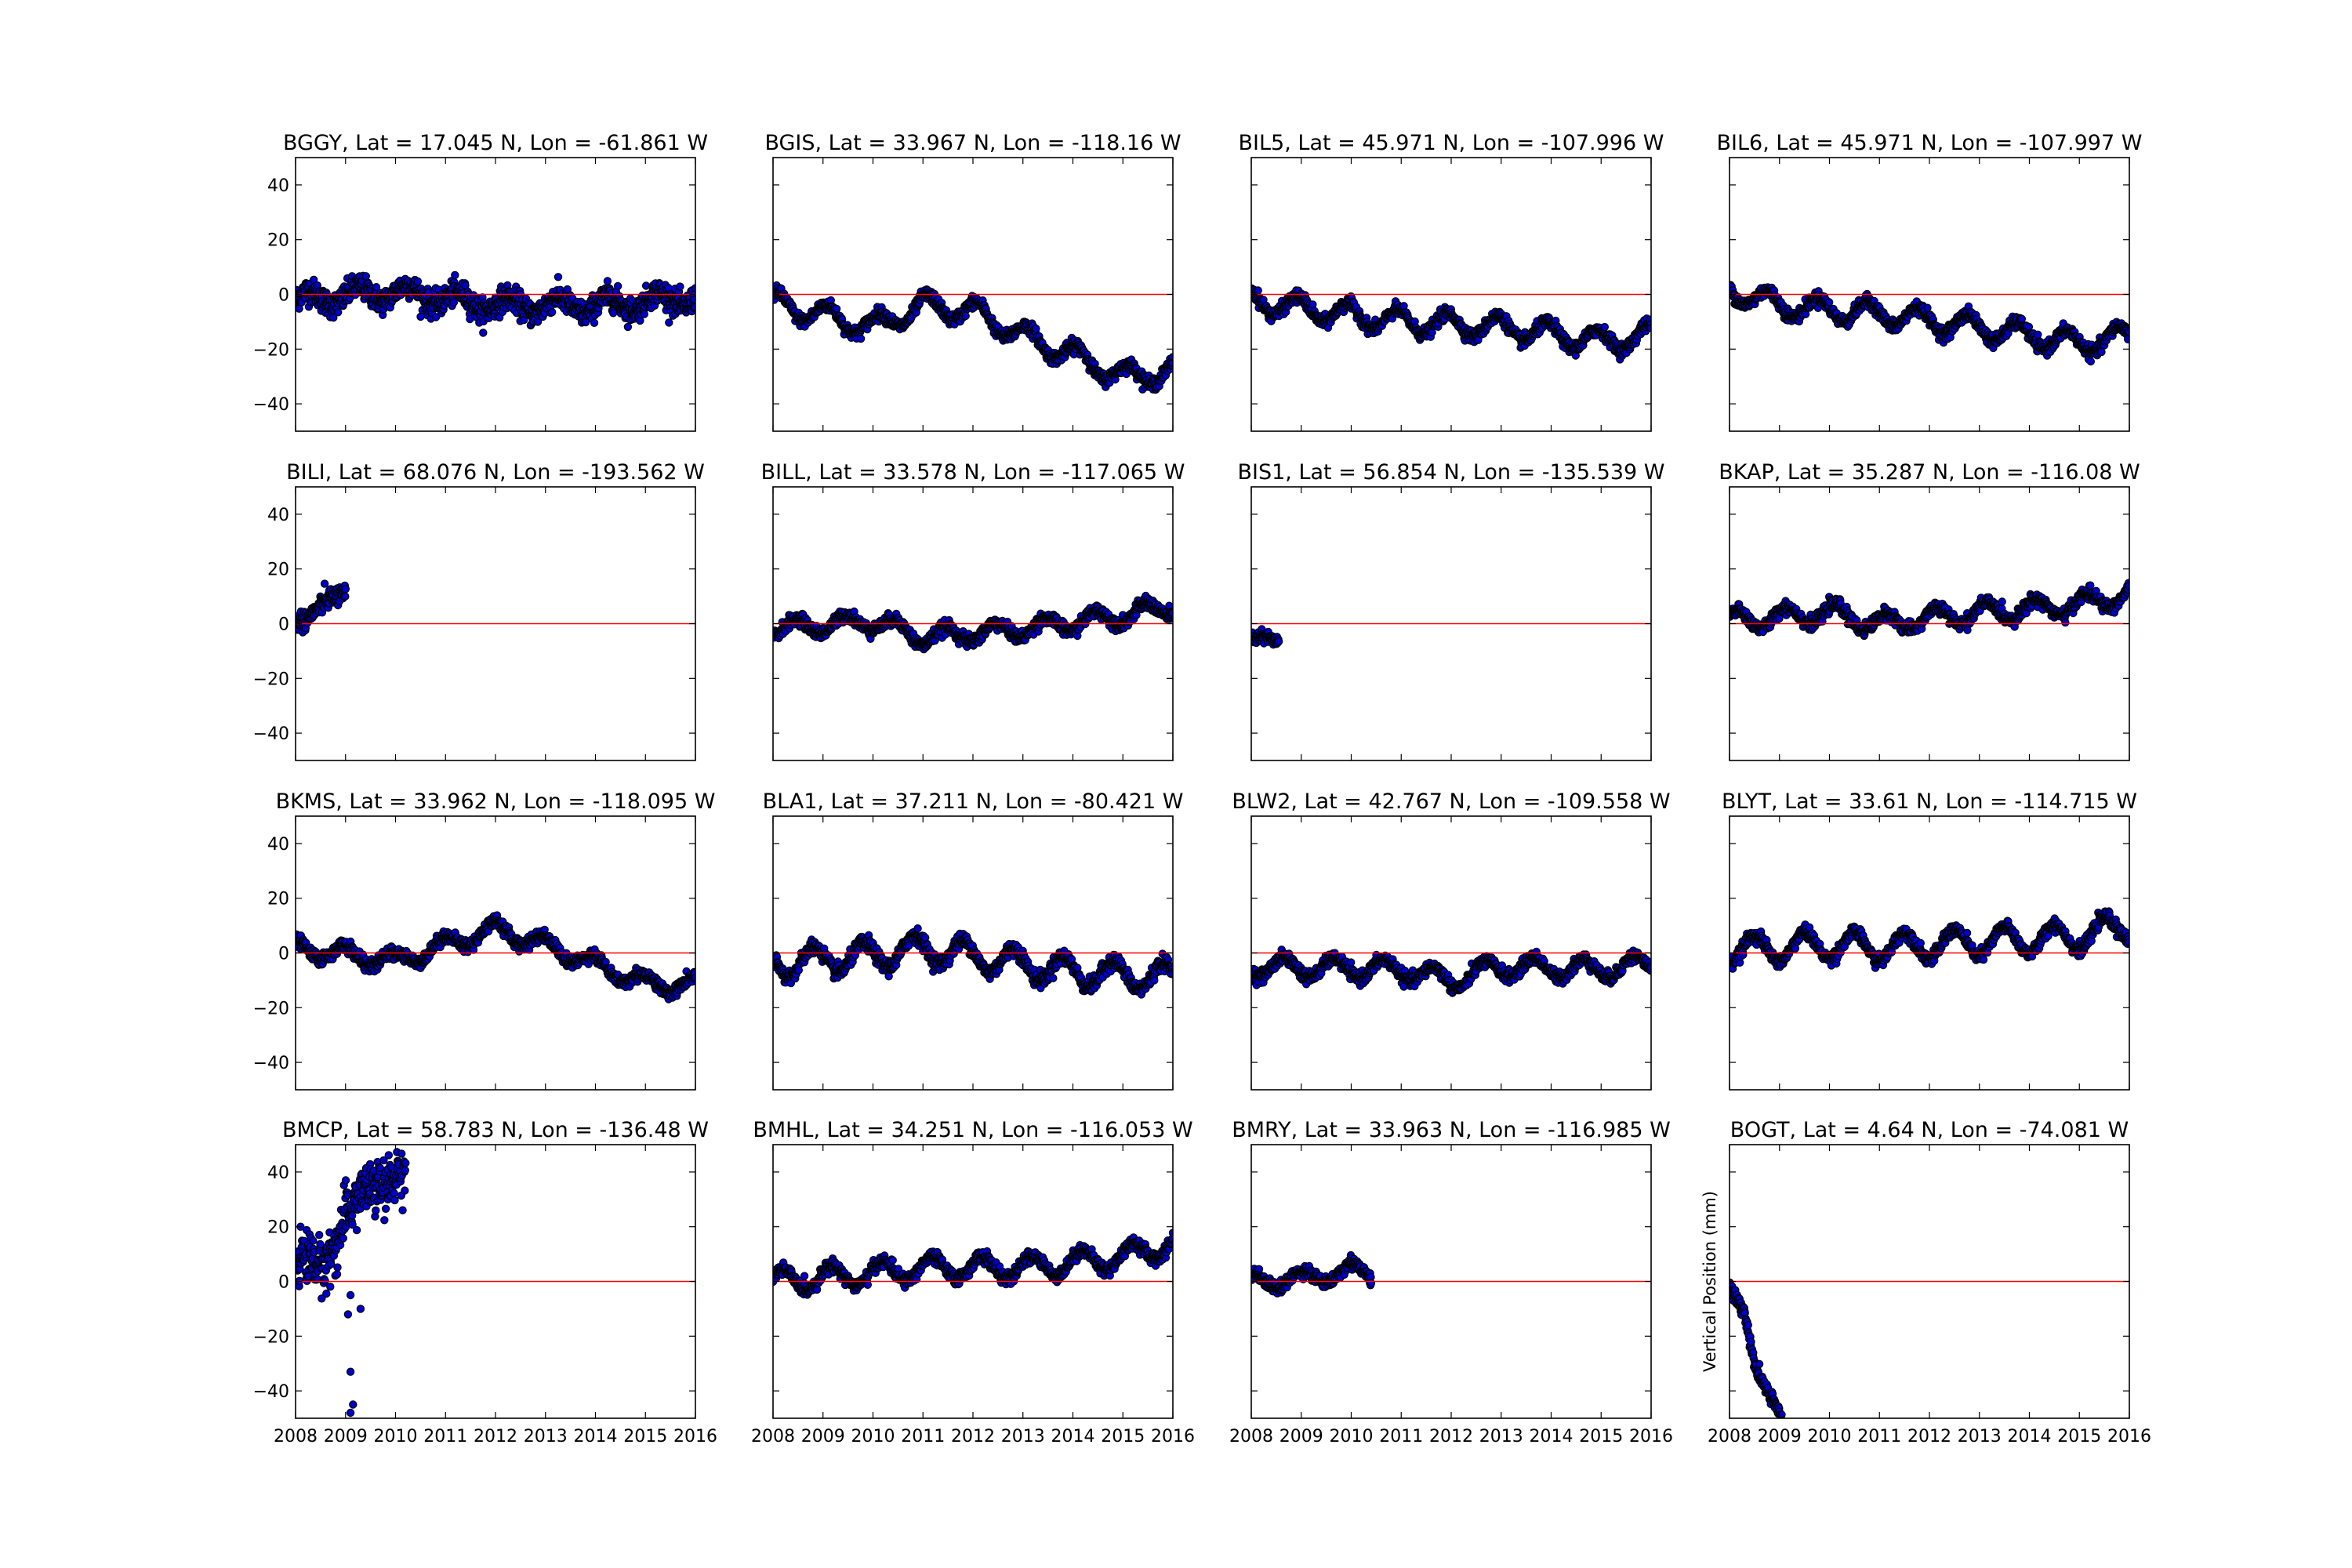  I want to click on subplot-title: BILI, Lat = 68.076 N, Lon = -193.562 W, so click(495, 473).